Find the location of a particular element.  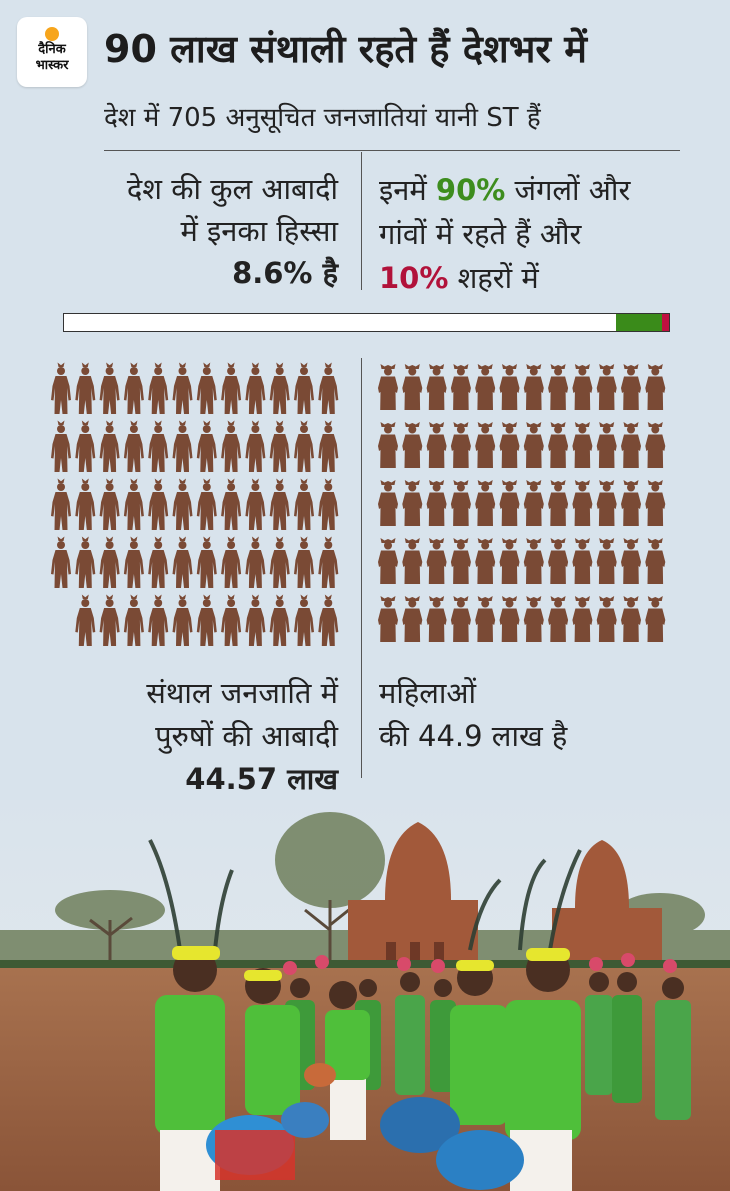

population-share-value: 8.6% है is located at coordinates (285, 273).